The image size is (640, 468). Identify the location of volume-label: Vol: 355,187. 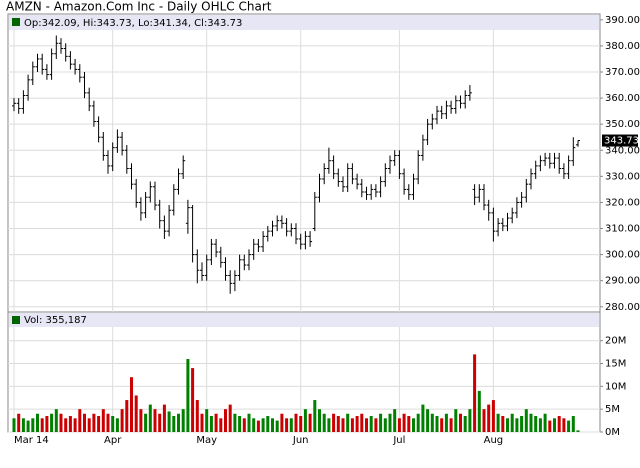
(55, 320).